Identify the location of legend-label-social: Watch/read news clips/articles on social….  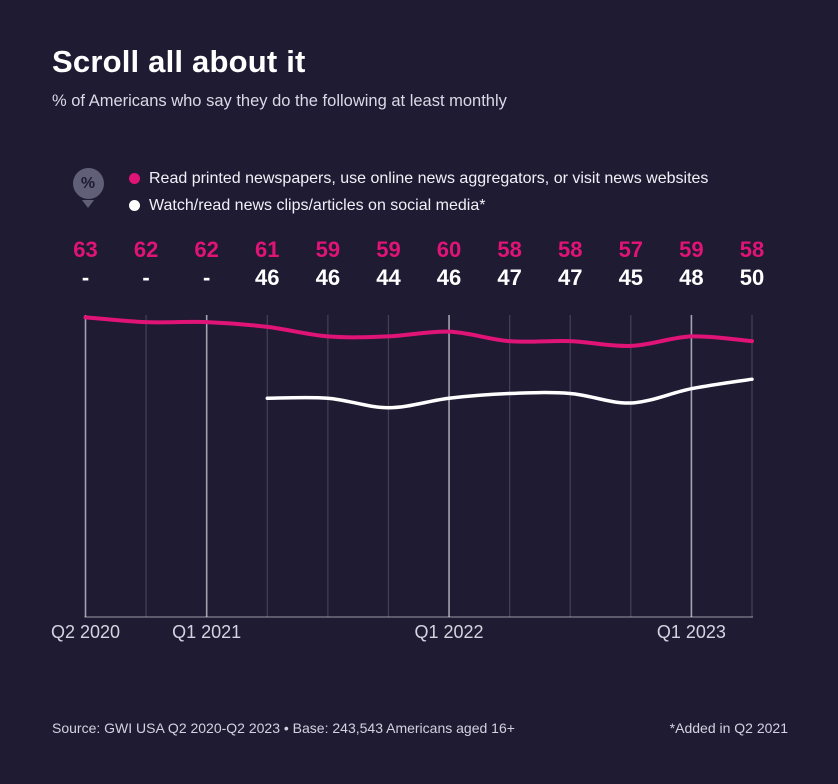
(317, 205).